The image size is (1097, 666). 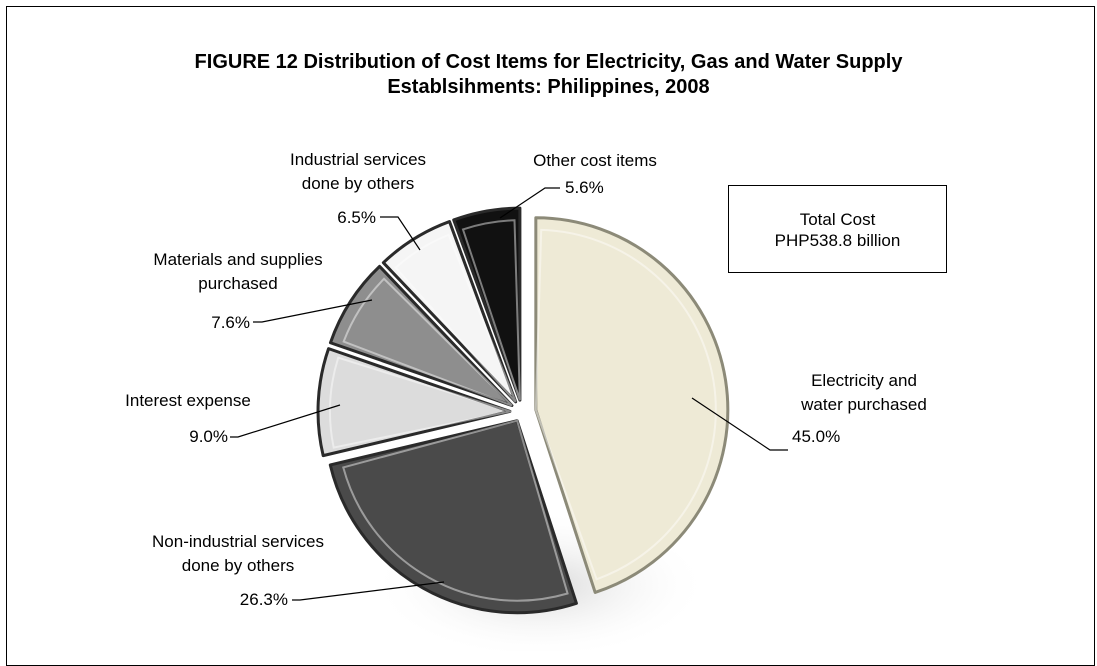 I want to click on slice-label-1-line-1: done by others, so click(x=238, y=565).